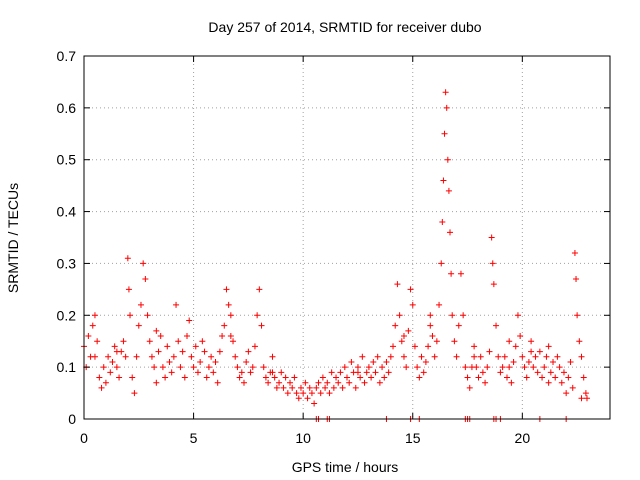 Image resolution: width=640 pixels, height=480 pixels. What do you see at coordinates (84, 438) in the screenshot?
I see `x-tick-label: 0` at bounding box center [84, 438].